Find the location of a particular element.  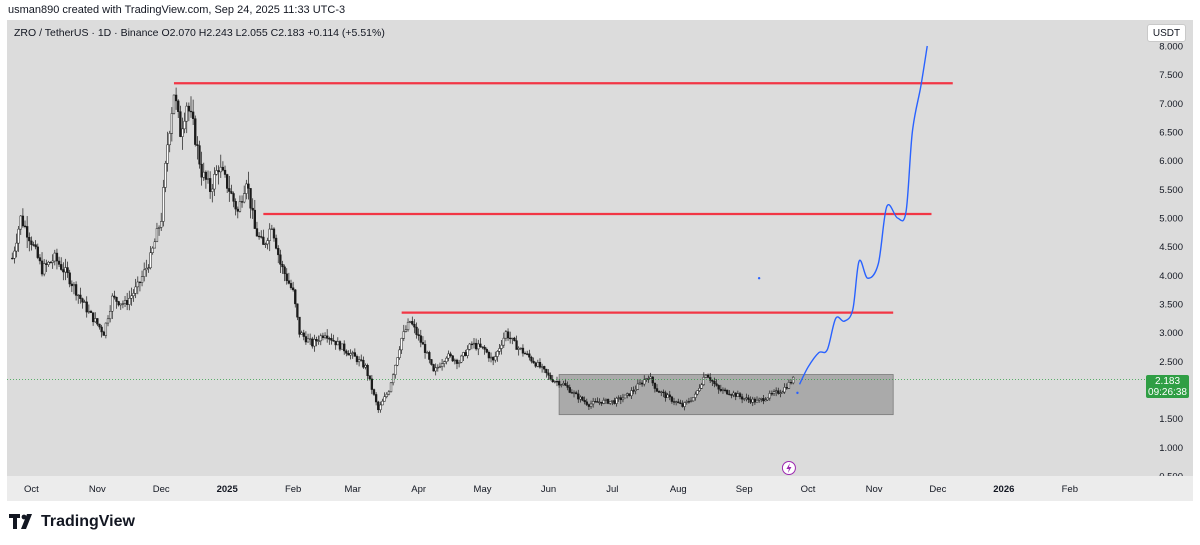

range-box-layer is located at coordinates (726, 395).